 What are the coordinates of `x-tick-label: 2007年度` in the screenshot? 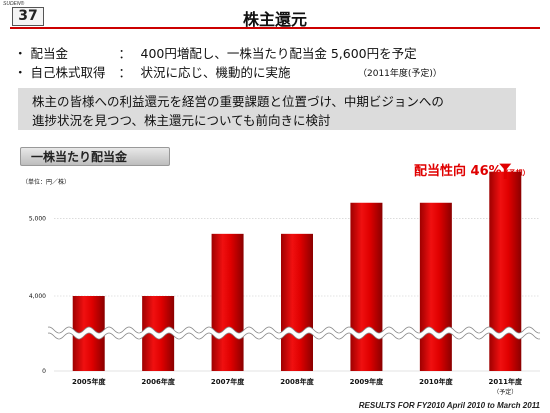 It's located at (228, 381).